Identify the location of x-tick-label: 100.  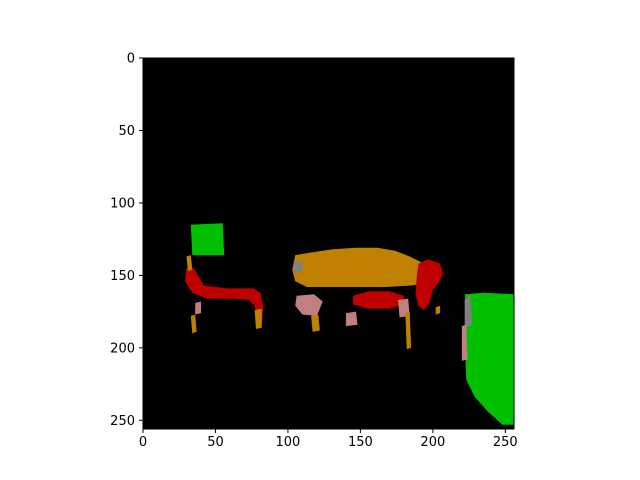
(288, 442).